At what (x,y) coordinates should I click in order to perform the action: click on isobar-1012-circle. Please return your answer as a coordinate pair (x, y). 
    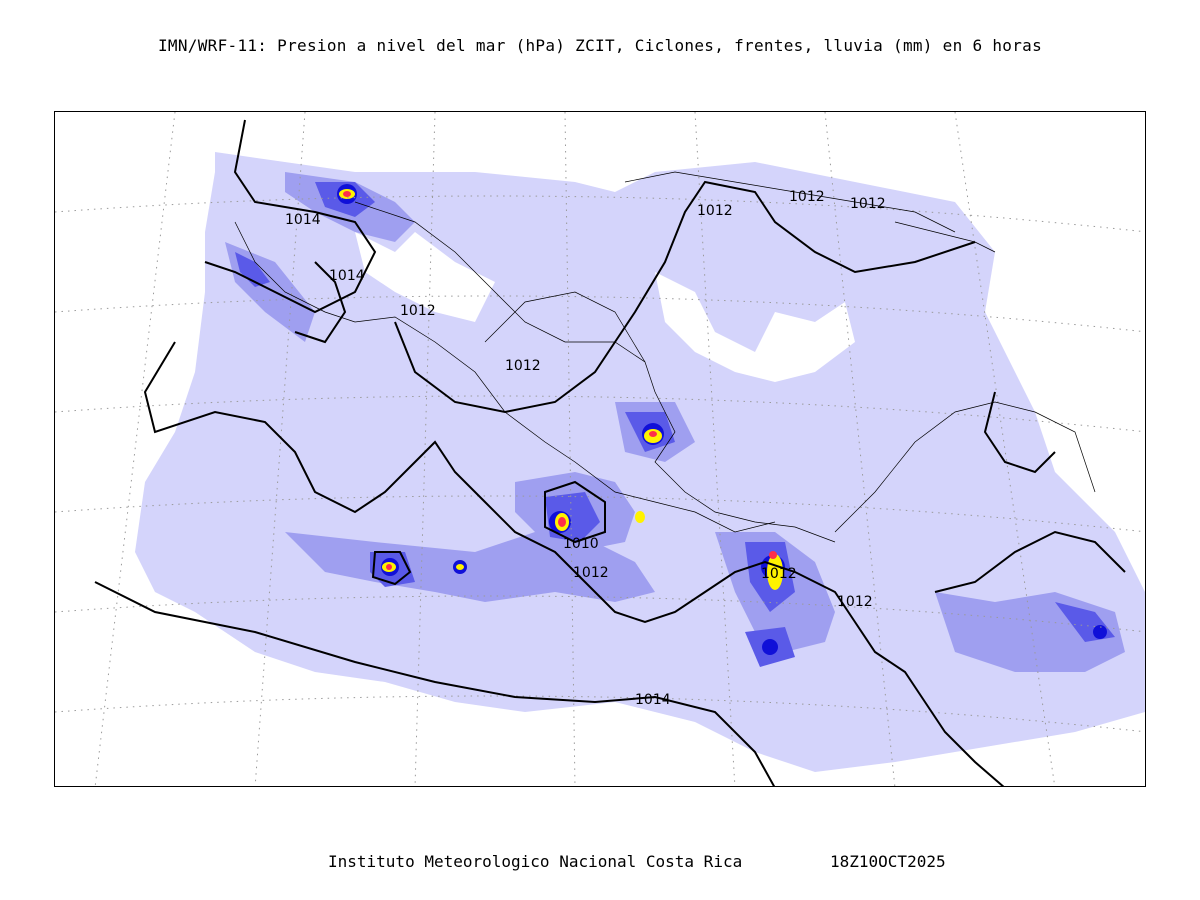
    Looking at the image, I should click on (391, 568).